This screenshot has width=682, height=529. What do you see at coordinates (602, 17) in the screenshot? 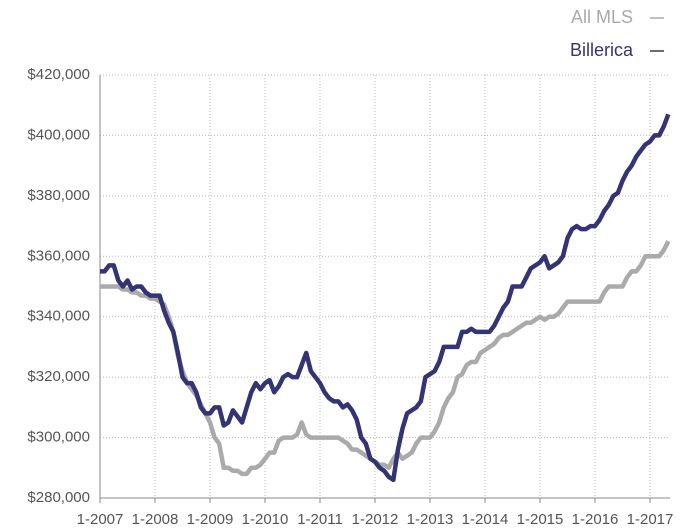
I see `legend-label: All MLS` at bounding box center [602, 17].